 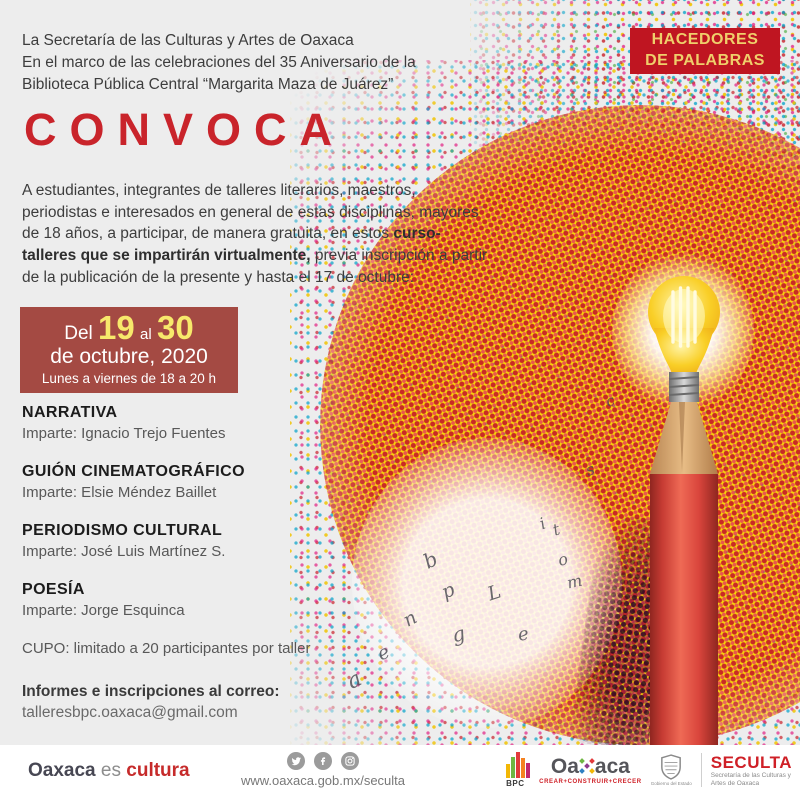 What do you see at coordinates (323, 780) in the screenshot?
I see `website-url: www.oaxaca.gob.mx/seculta` at bounding box center [323, 780].